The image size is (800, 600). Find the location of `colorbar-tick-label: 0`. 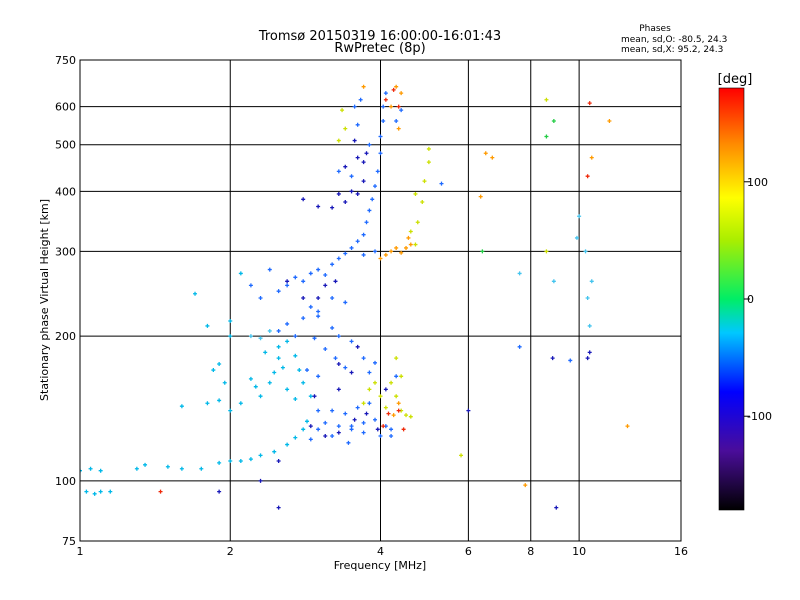

colorbar-tick-label: 0 is located at coordinates (750, 299).